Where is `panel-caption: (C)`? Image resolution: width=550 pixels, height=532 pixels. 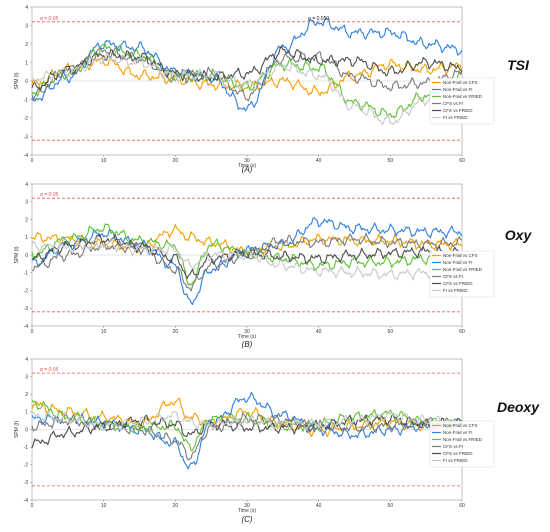
panel-caption: (C) is located at coordinates (246, 519).